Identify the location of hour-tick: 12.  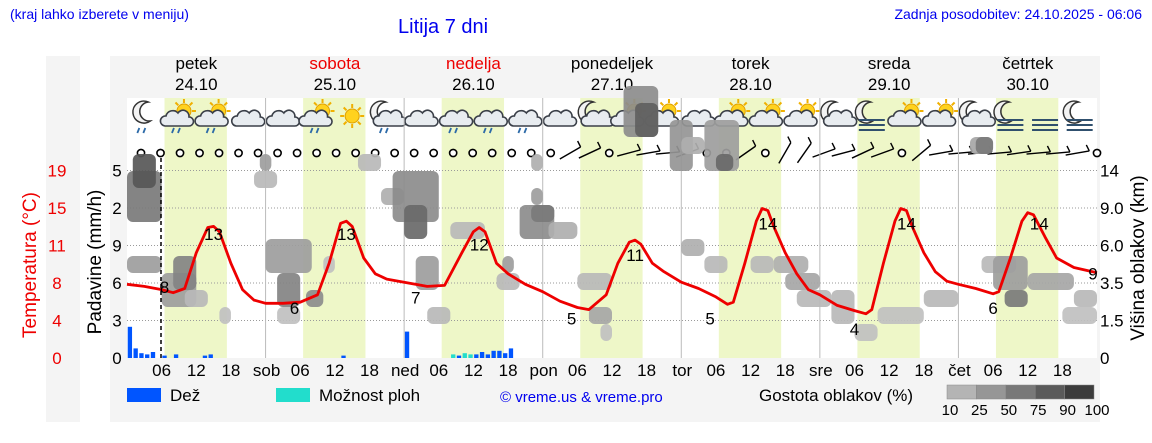
(612, 370).